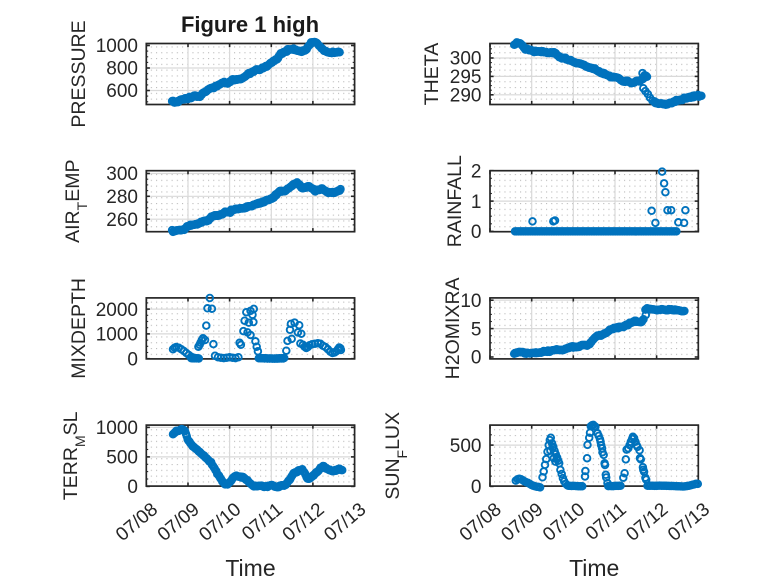 This screenshot has width=778, height=588. I want to click on svg-text: 2, so click(476, 171).